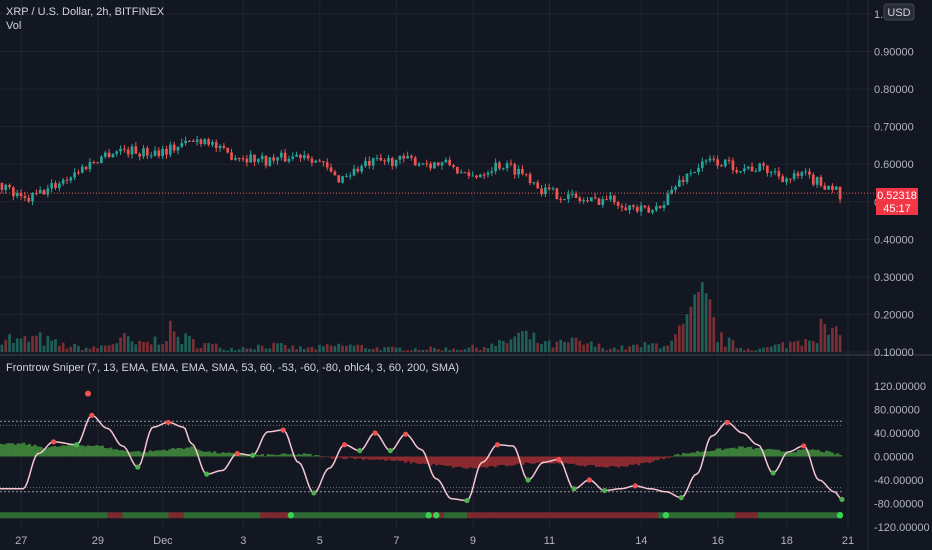  What do you see at coordinates (421, 458) in the screenshot?
I see `osc-signal-line` at bounding box center [421, 458].